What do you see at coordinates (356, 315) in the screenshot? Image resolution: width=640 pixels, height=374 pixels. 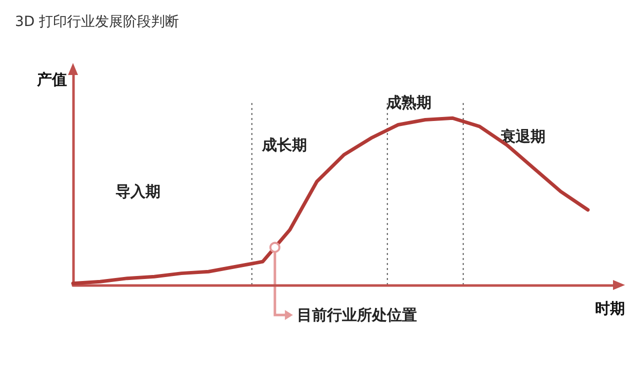 I see `text: 目前行业所处位置` at bounding box center [356, 315].